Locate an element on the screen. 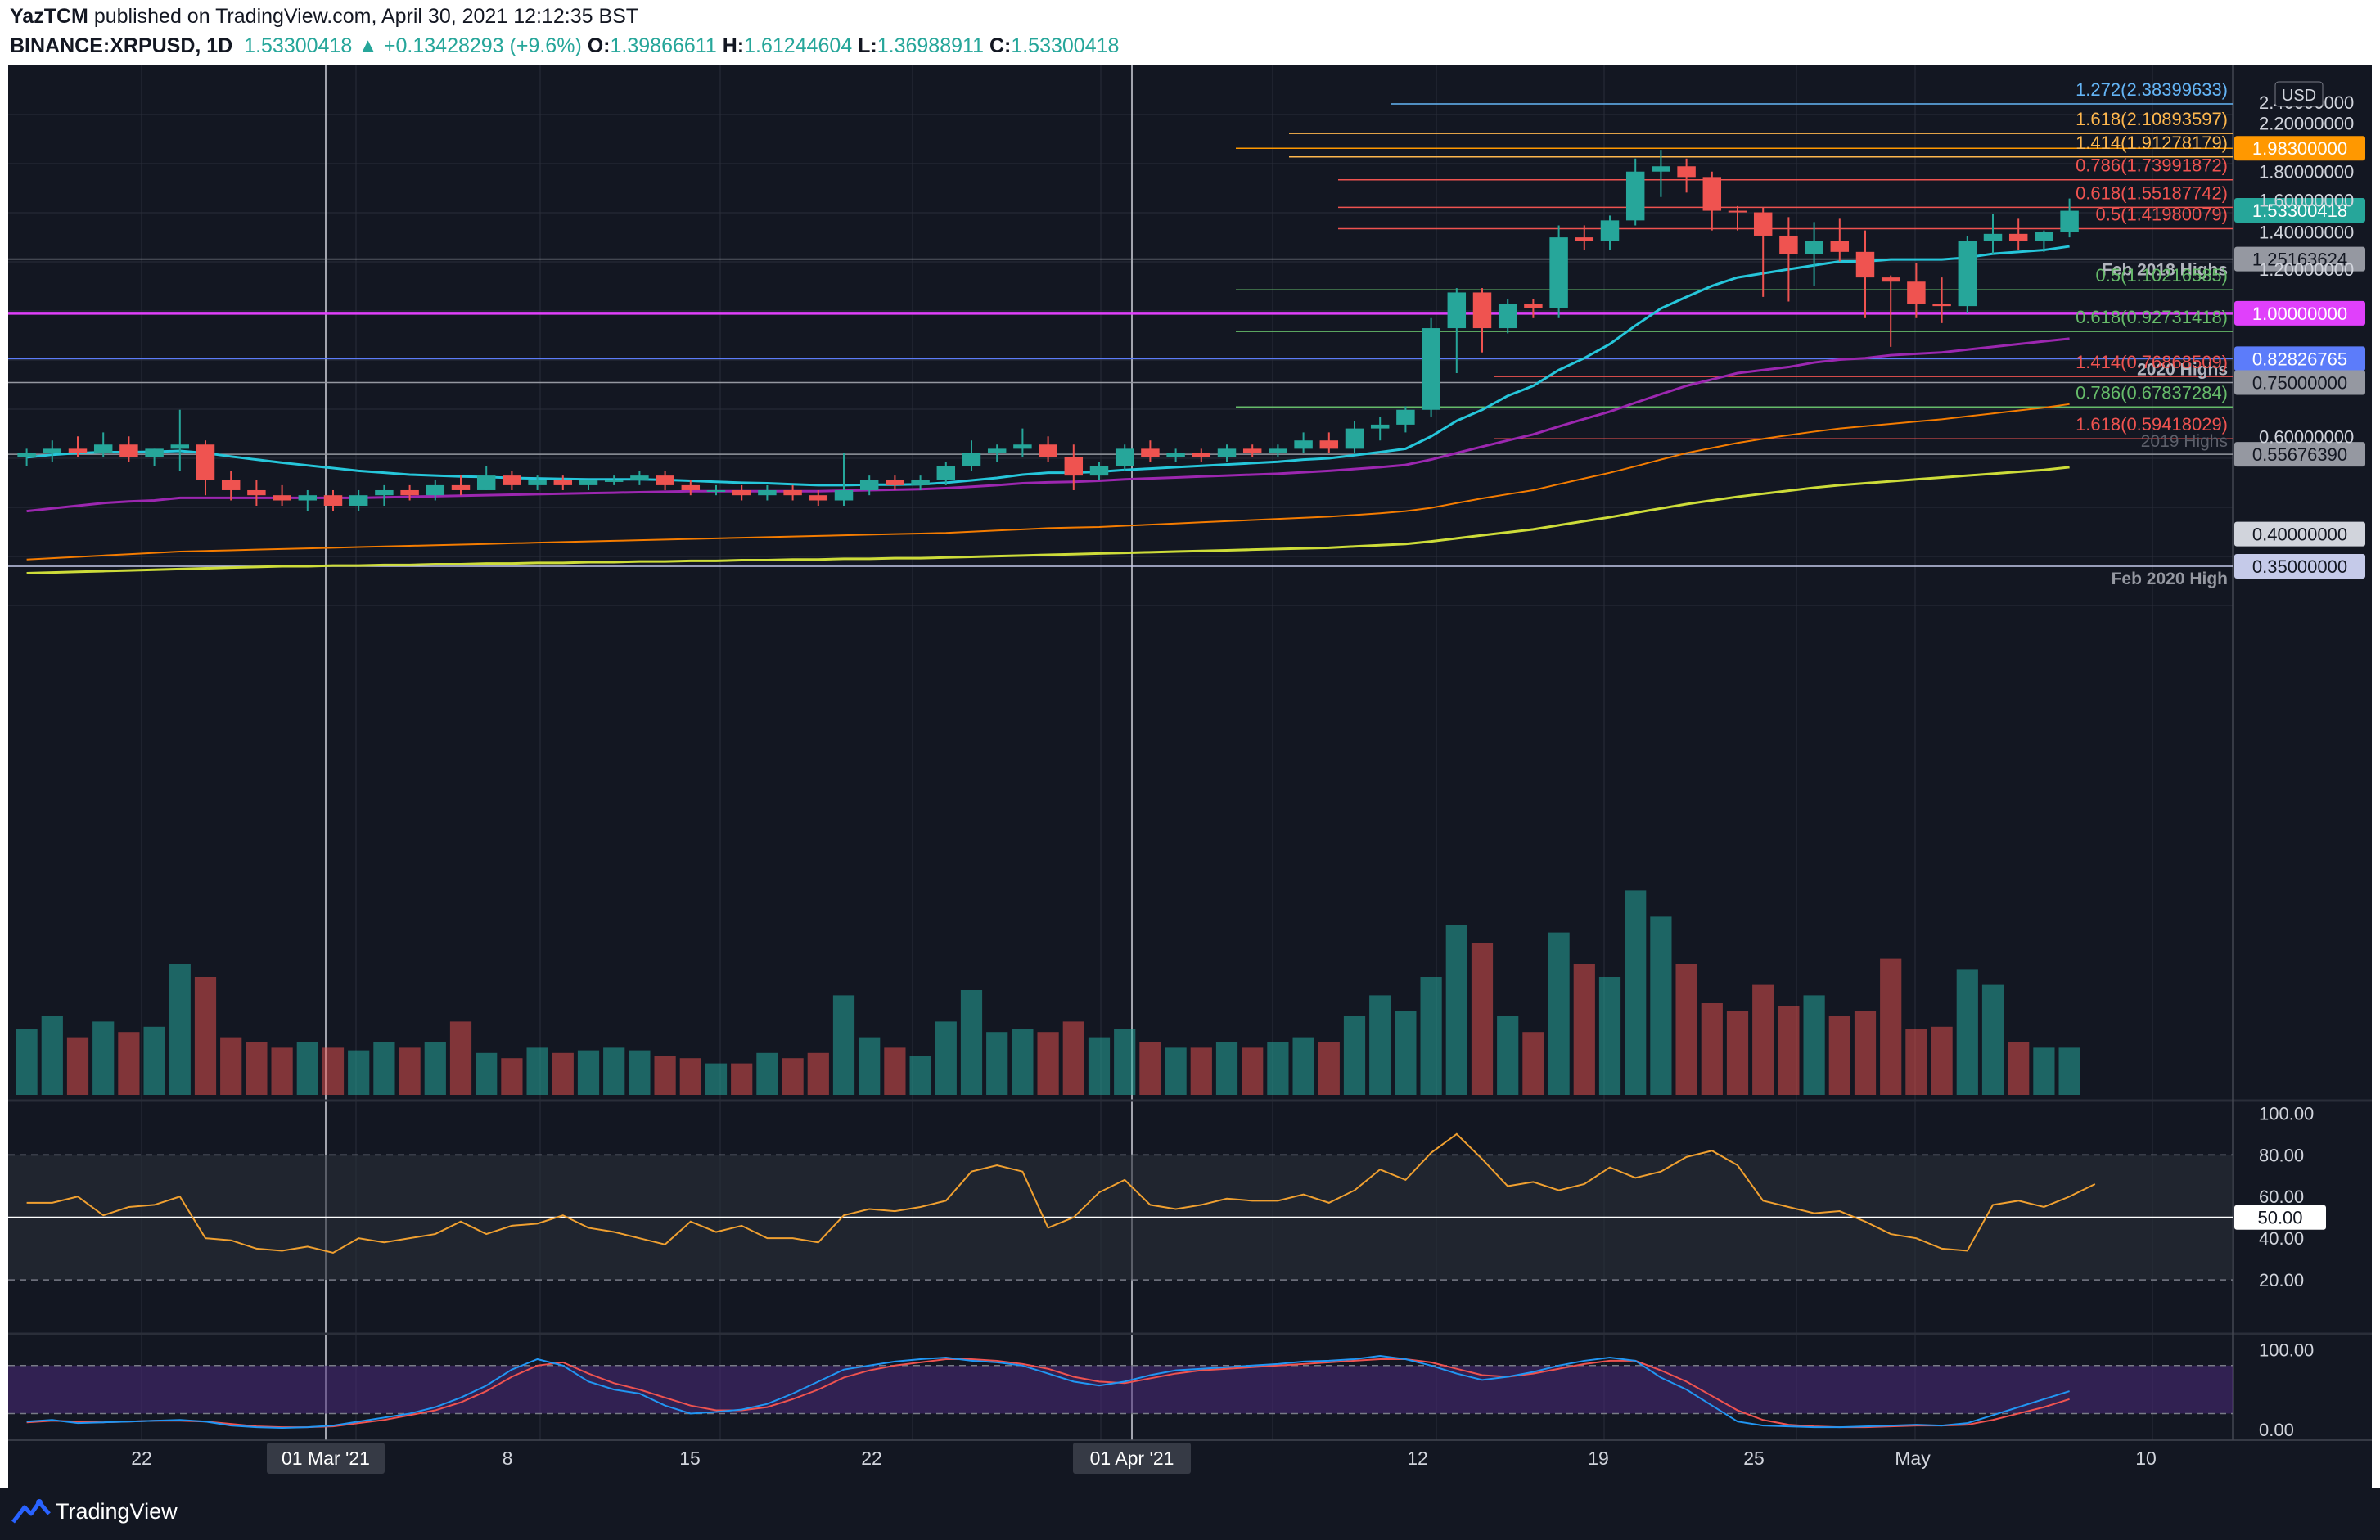  stoch-band is located at coordinates (1121, 1389).